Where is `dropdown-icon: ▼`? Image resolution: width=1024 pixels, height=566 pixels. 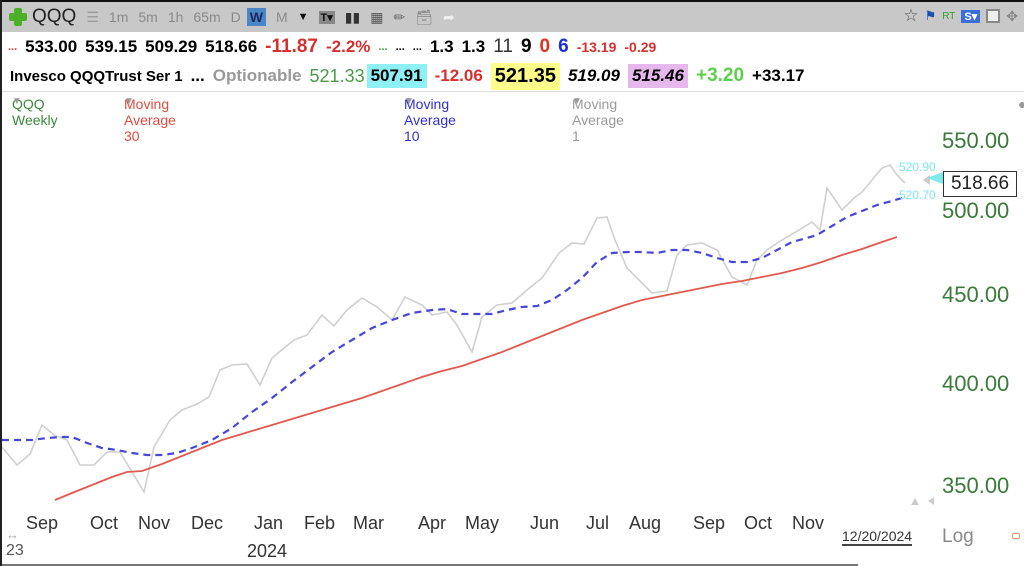 dropdown-icon: ▼ is located at coordinates (303, 17).